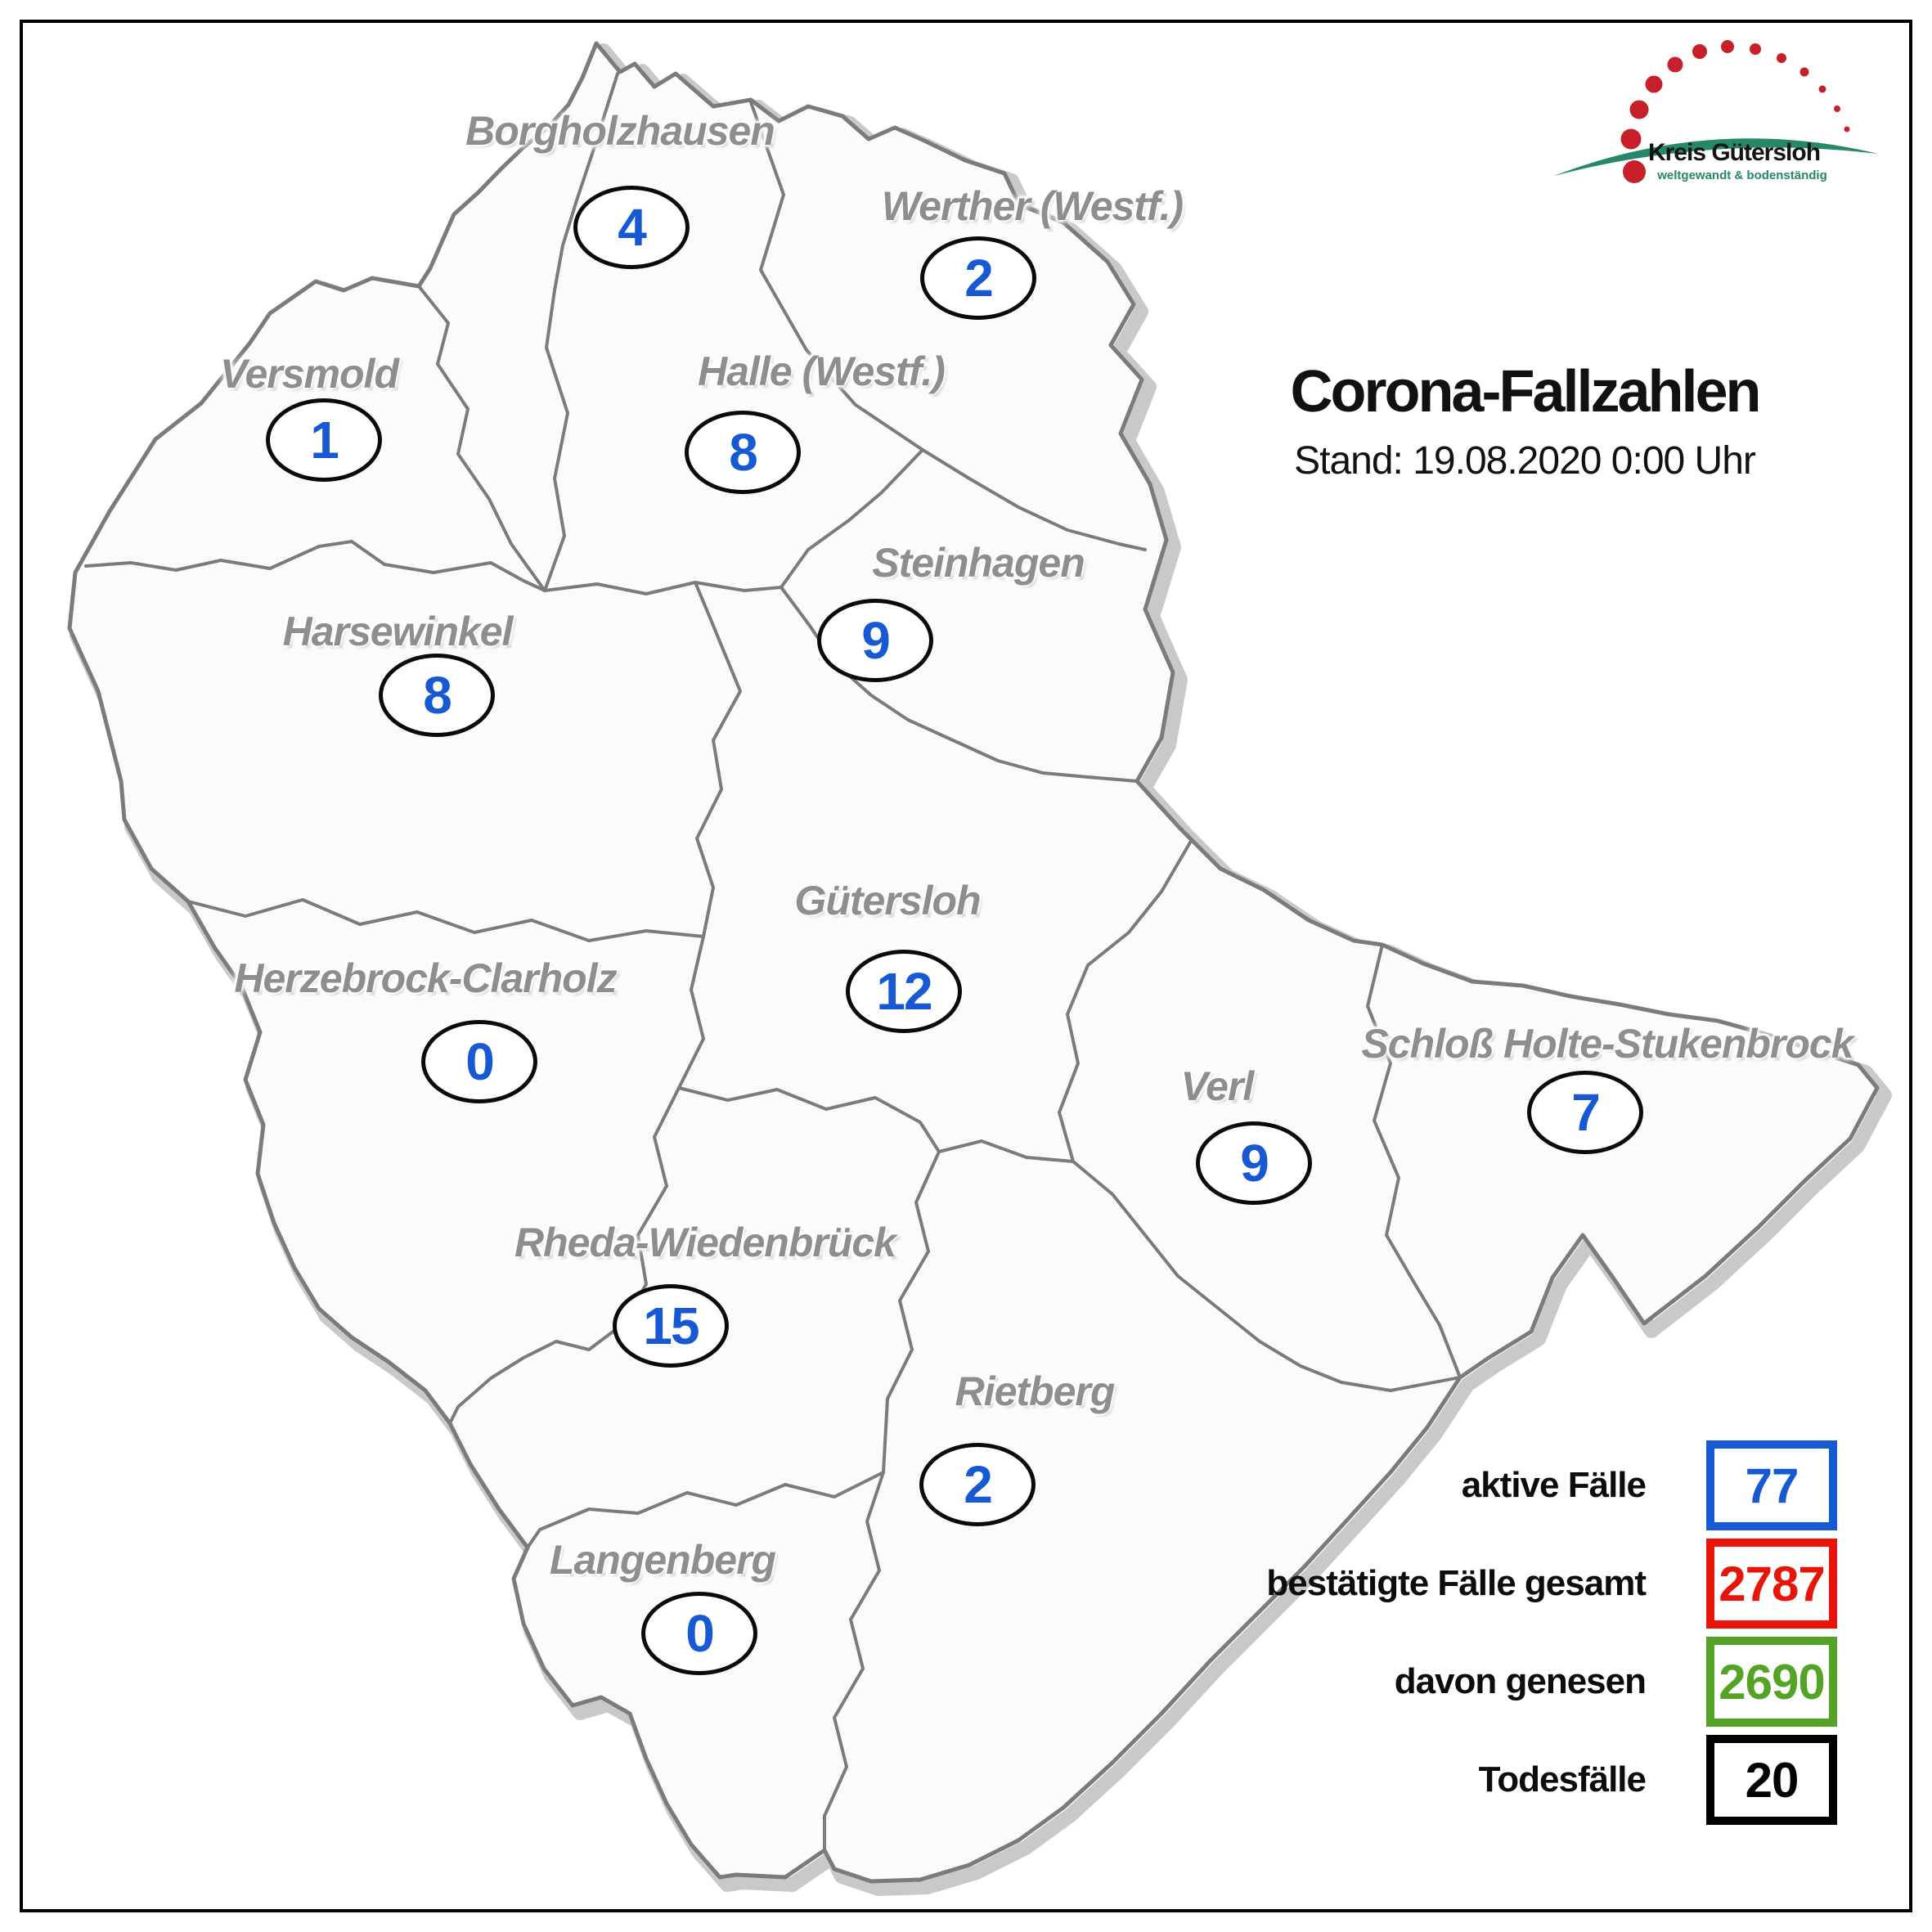 The height and width of the screenshot is (1932, 1932). I want to click on logo-swoosh-icon, so click(1716, 157).